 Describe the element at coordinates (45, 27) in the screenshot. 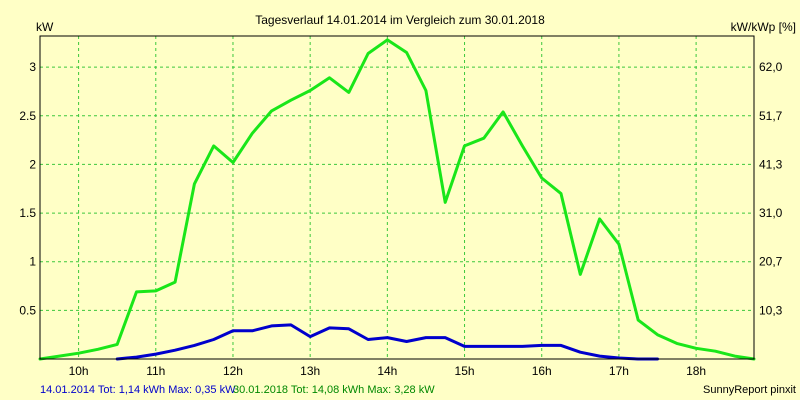

I see `y-axis-label-left: kW` at that location.